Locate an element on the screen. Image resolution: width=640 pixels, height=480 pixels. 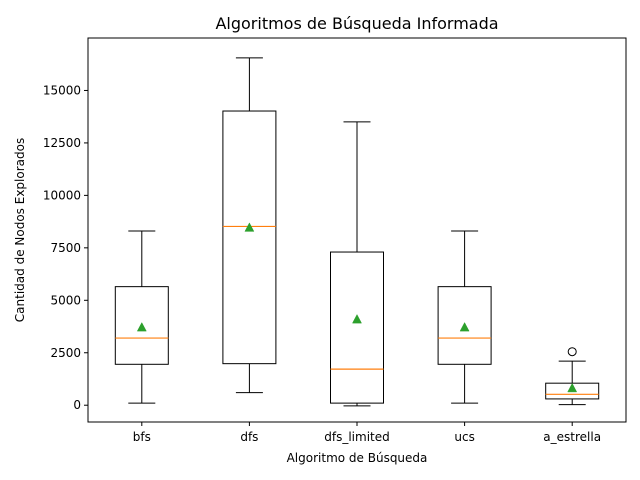
y-tick-label: 15000 is located at coordinates (62, 90).